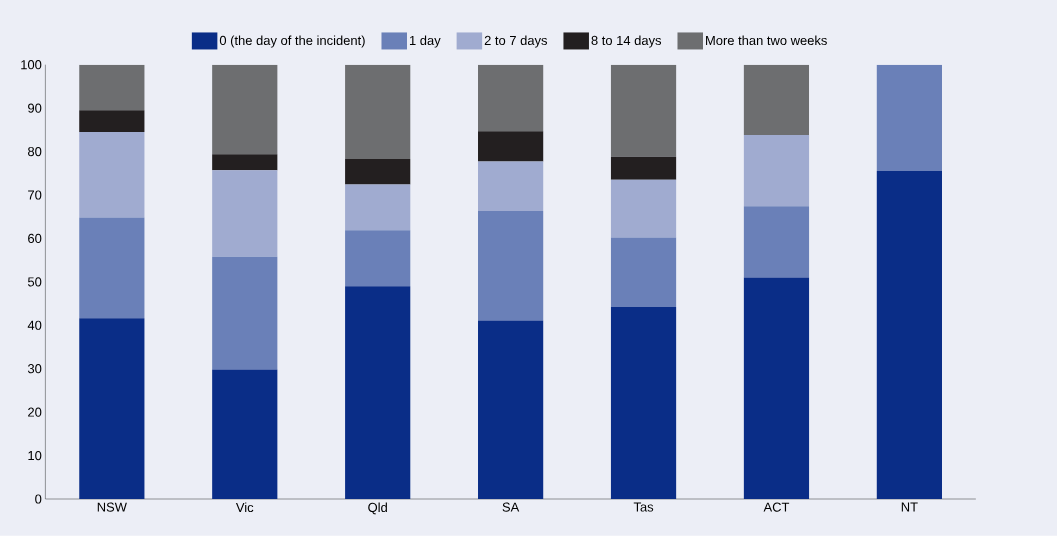  Describe the element at coordinates (35, 108) in the screenshot. I see `y-tick-label: 90` at that location.